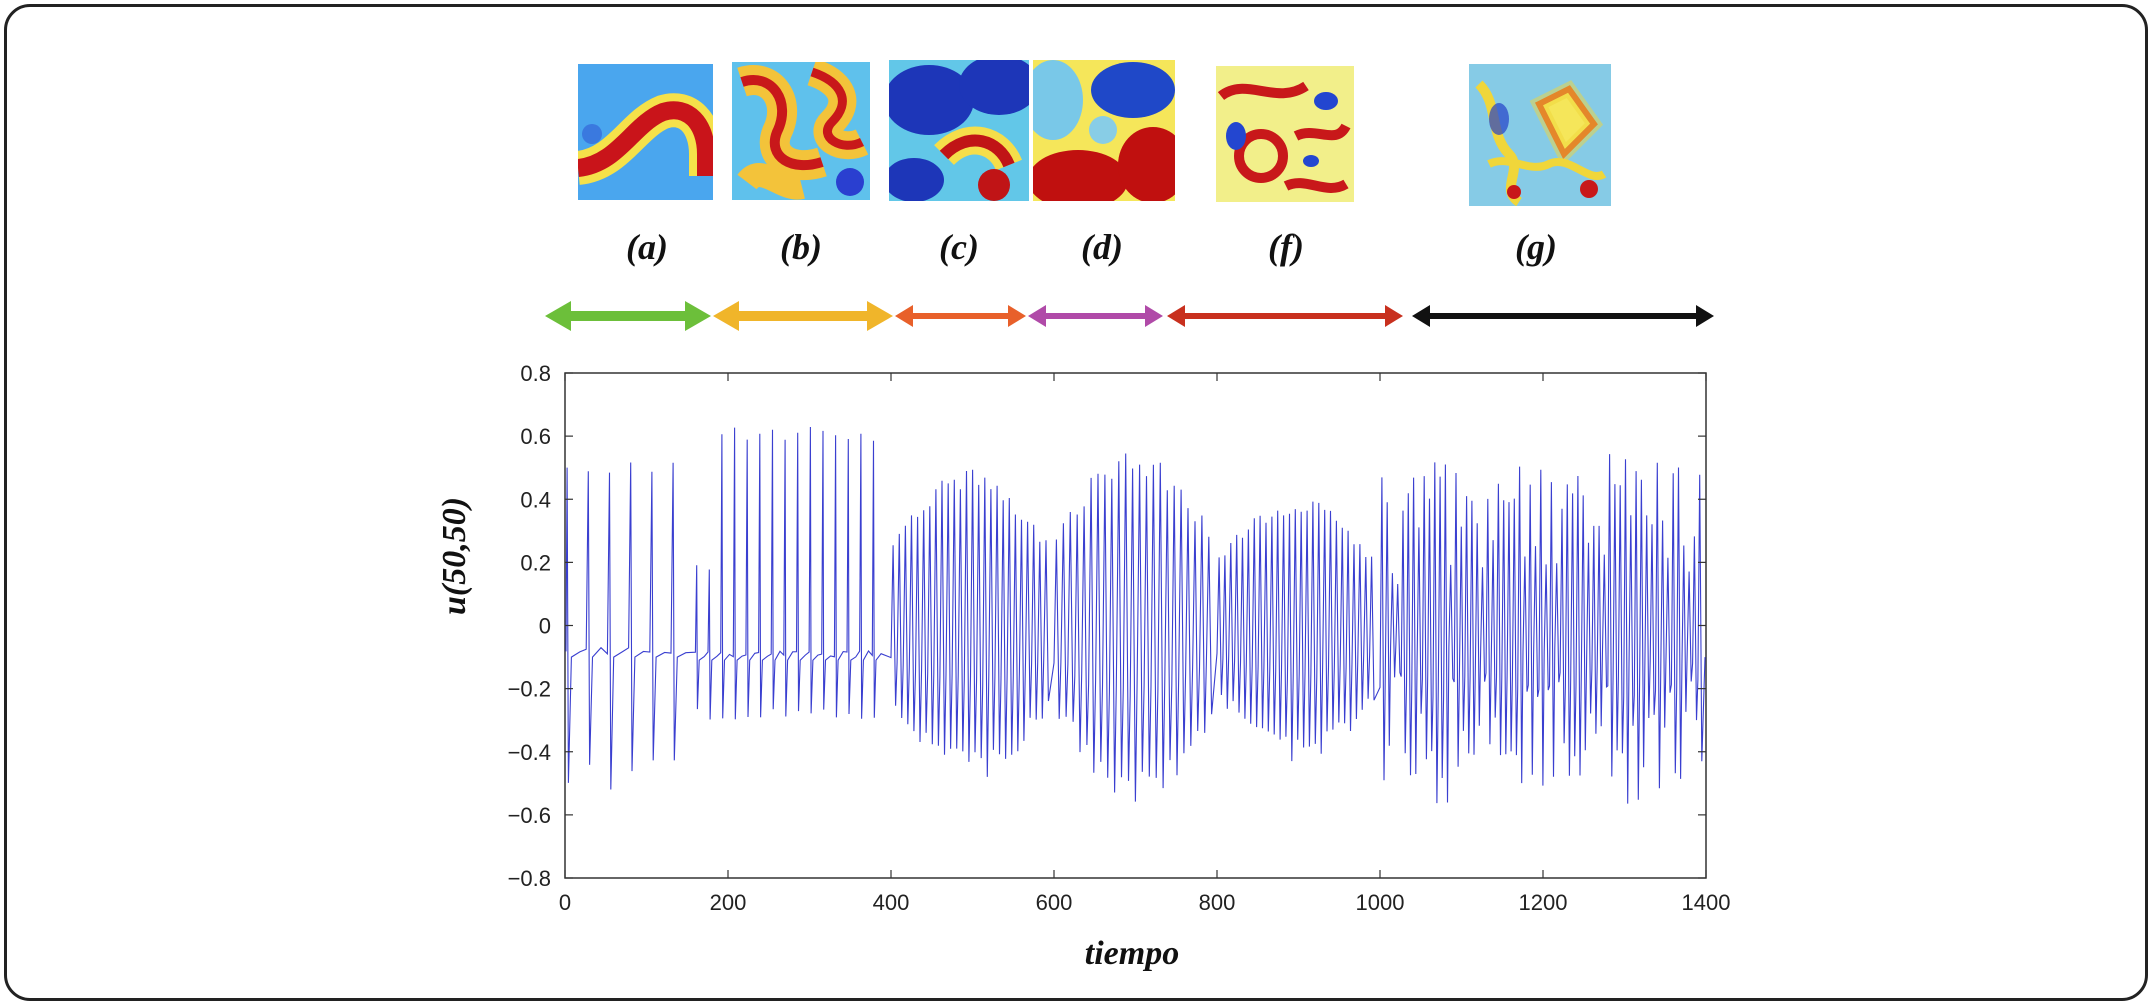 The image size is (2152, 1003). I want to click on pattern-thumbnail-a, so click(645, 132).